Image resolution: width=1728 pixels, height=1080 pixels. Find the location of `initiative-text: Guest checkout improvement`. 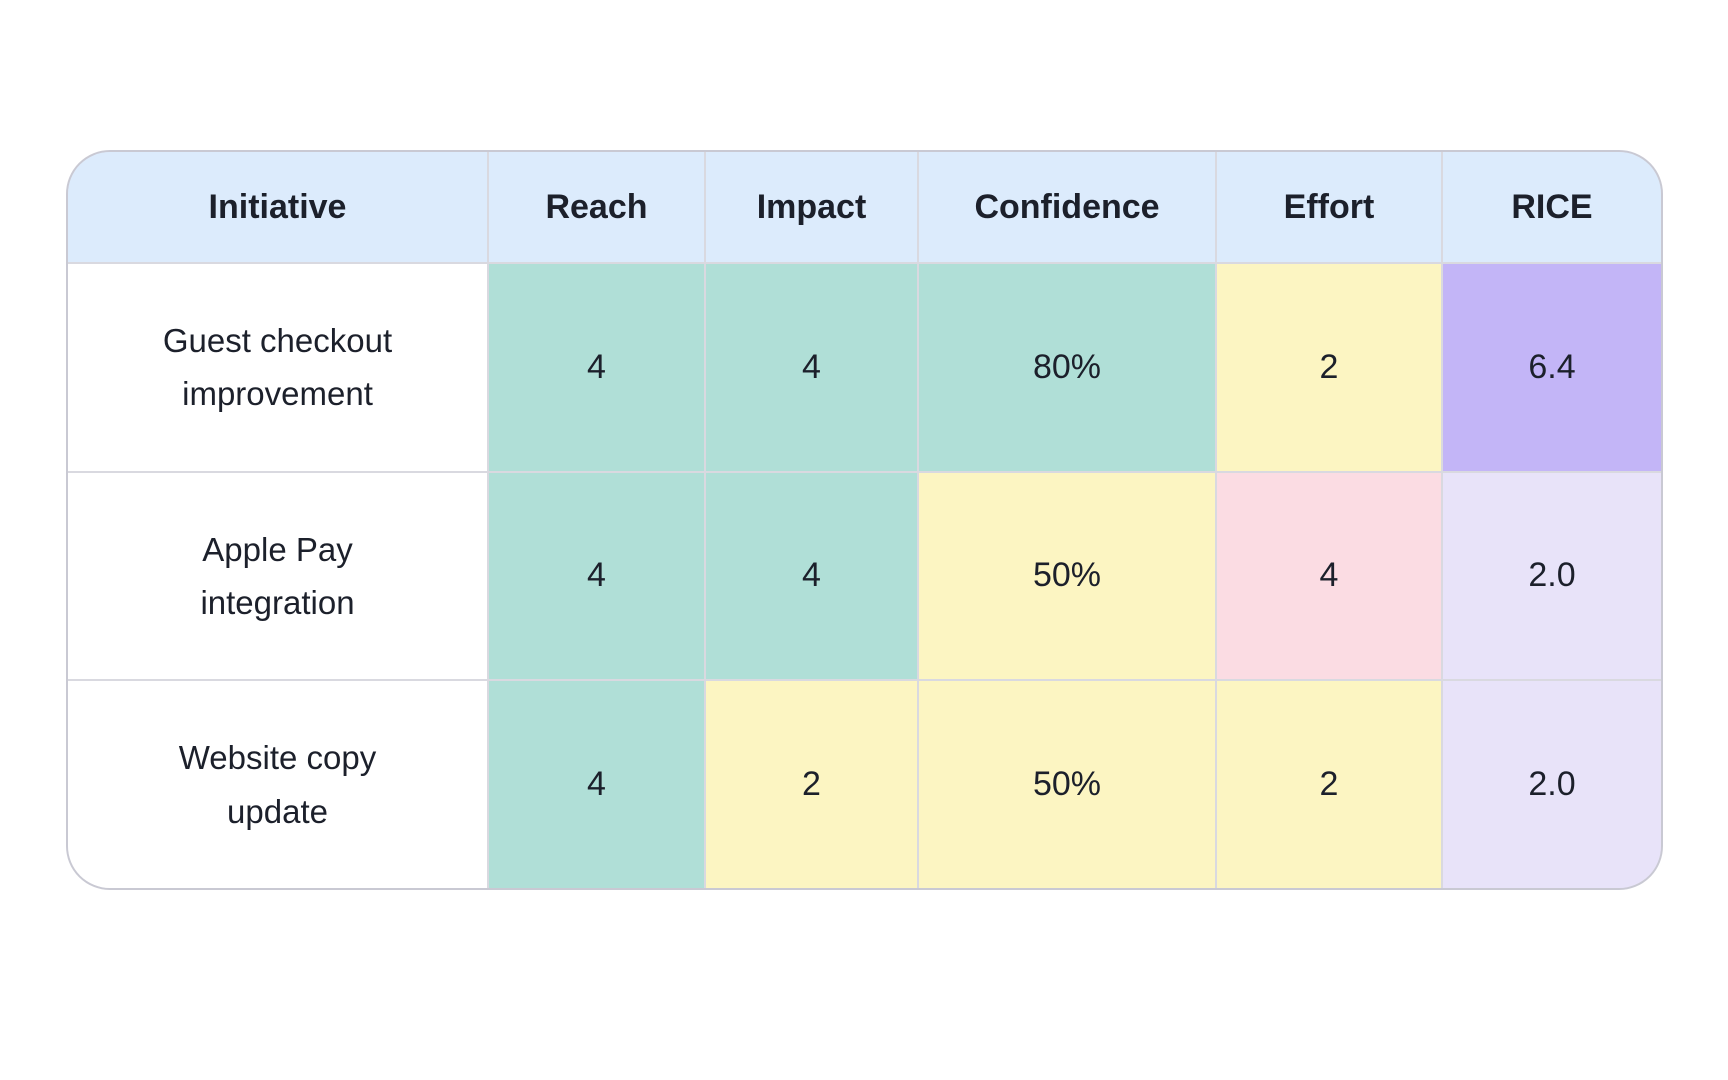

initiative-text: Guest checkout improvement is located at coordinates (277, 367).